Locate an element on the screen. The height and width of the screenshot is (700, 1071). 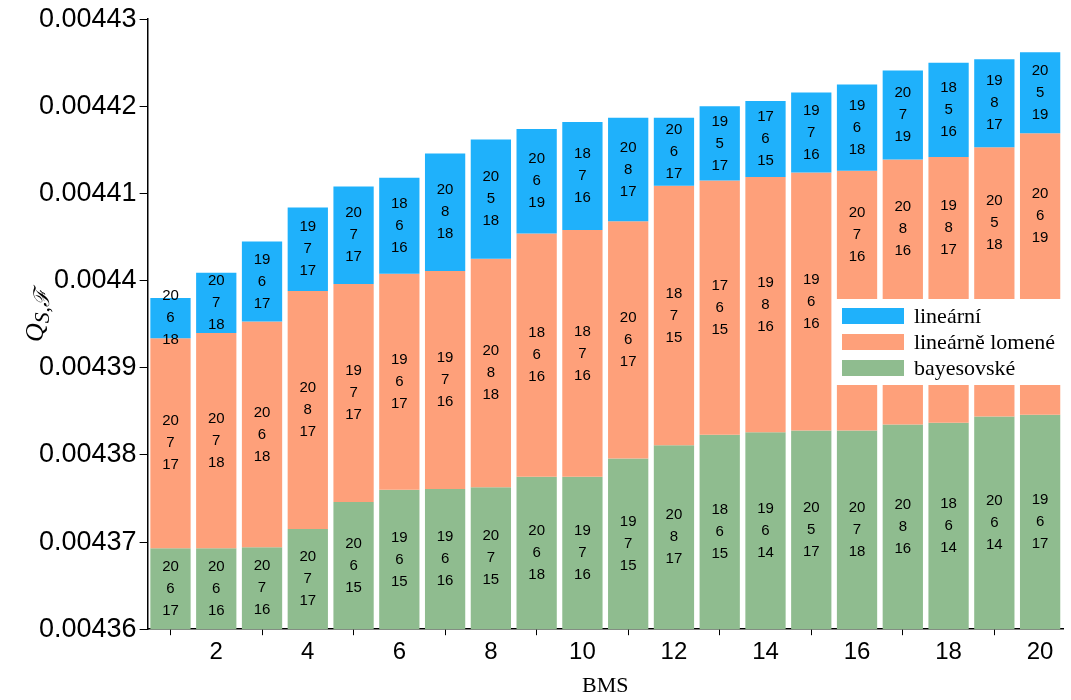
x-tick-label: 12 is located at coordinates (674, 651).